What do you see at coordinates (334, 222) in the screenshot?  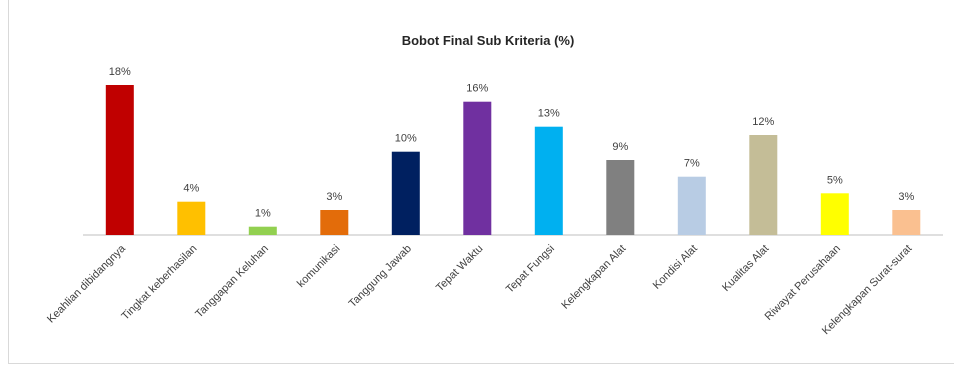 I see `bar-komunikasi` at bounding box center [334, 222].